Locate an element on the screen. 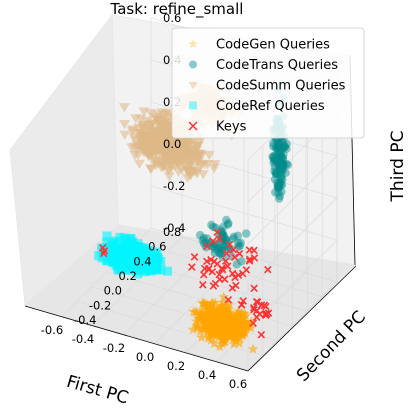  x-tick-label: 0.4 is located at coordinates (207, 375).